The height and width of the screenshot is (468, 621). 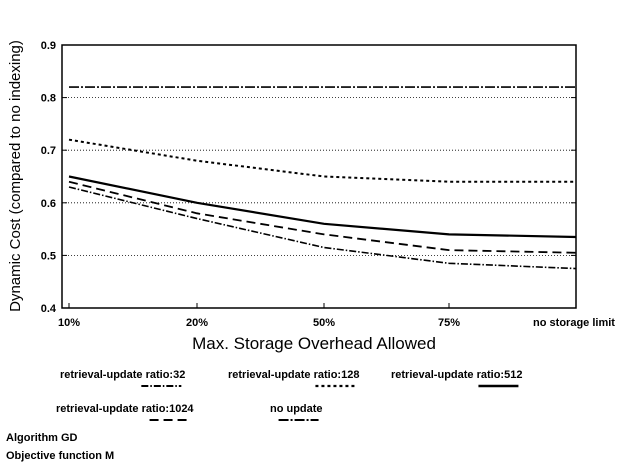 I want to click on x-tick-label: no storage limit, so click(x=574, y=323).